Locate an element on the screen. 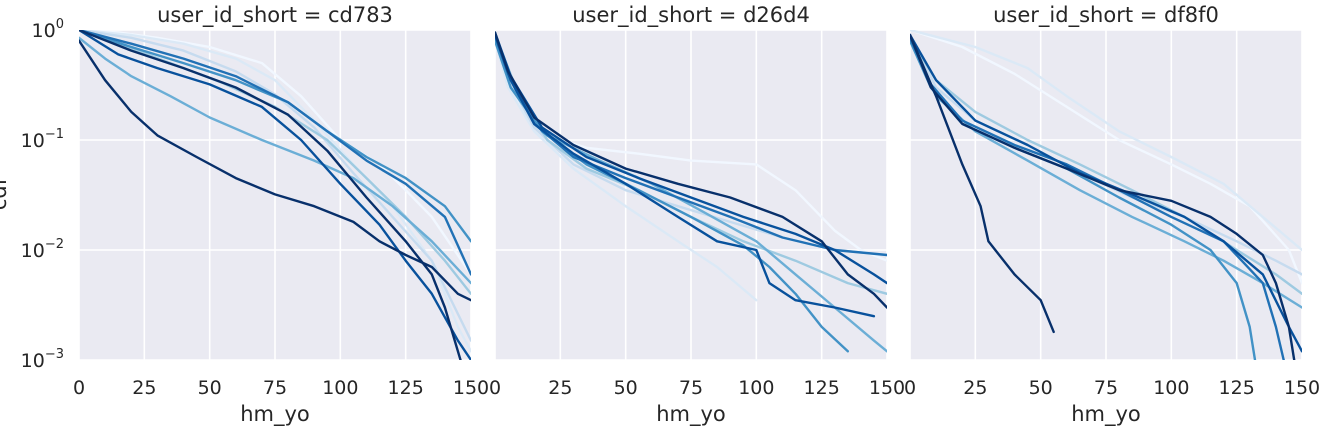 The image size is (1322, 442). y-tick-exponent: 0 is located at coordinates (60, 24).